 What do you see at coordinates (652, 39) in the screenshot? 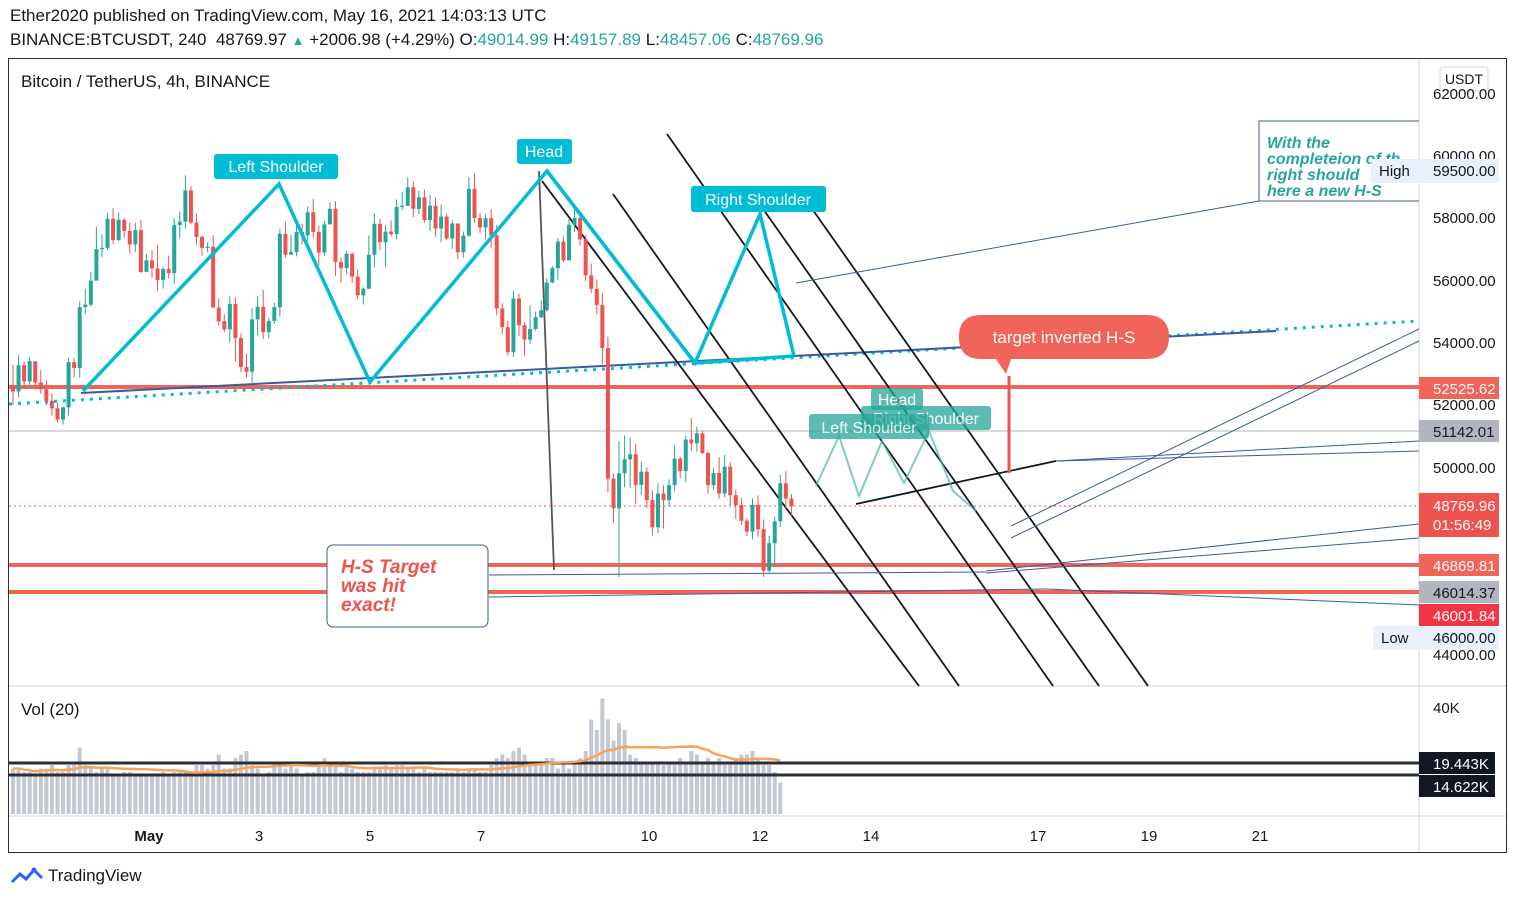
I see `low-label: L:` at bounding box center [652, 39].